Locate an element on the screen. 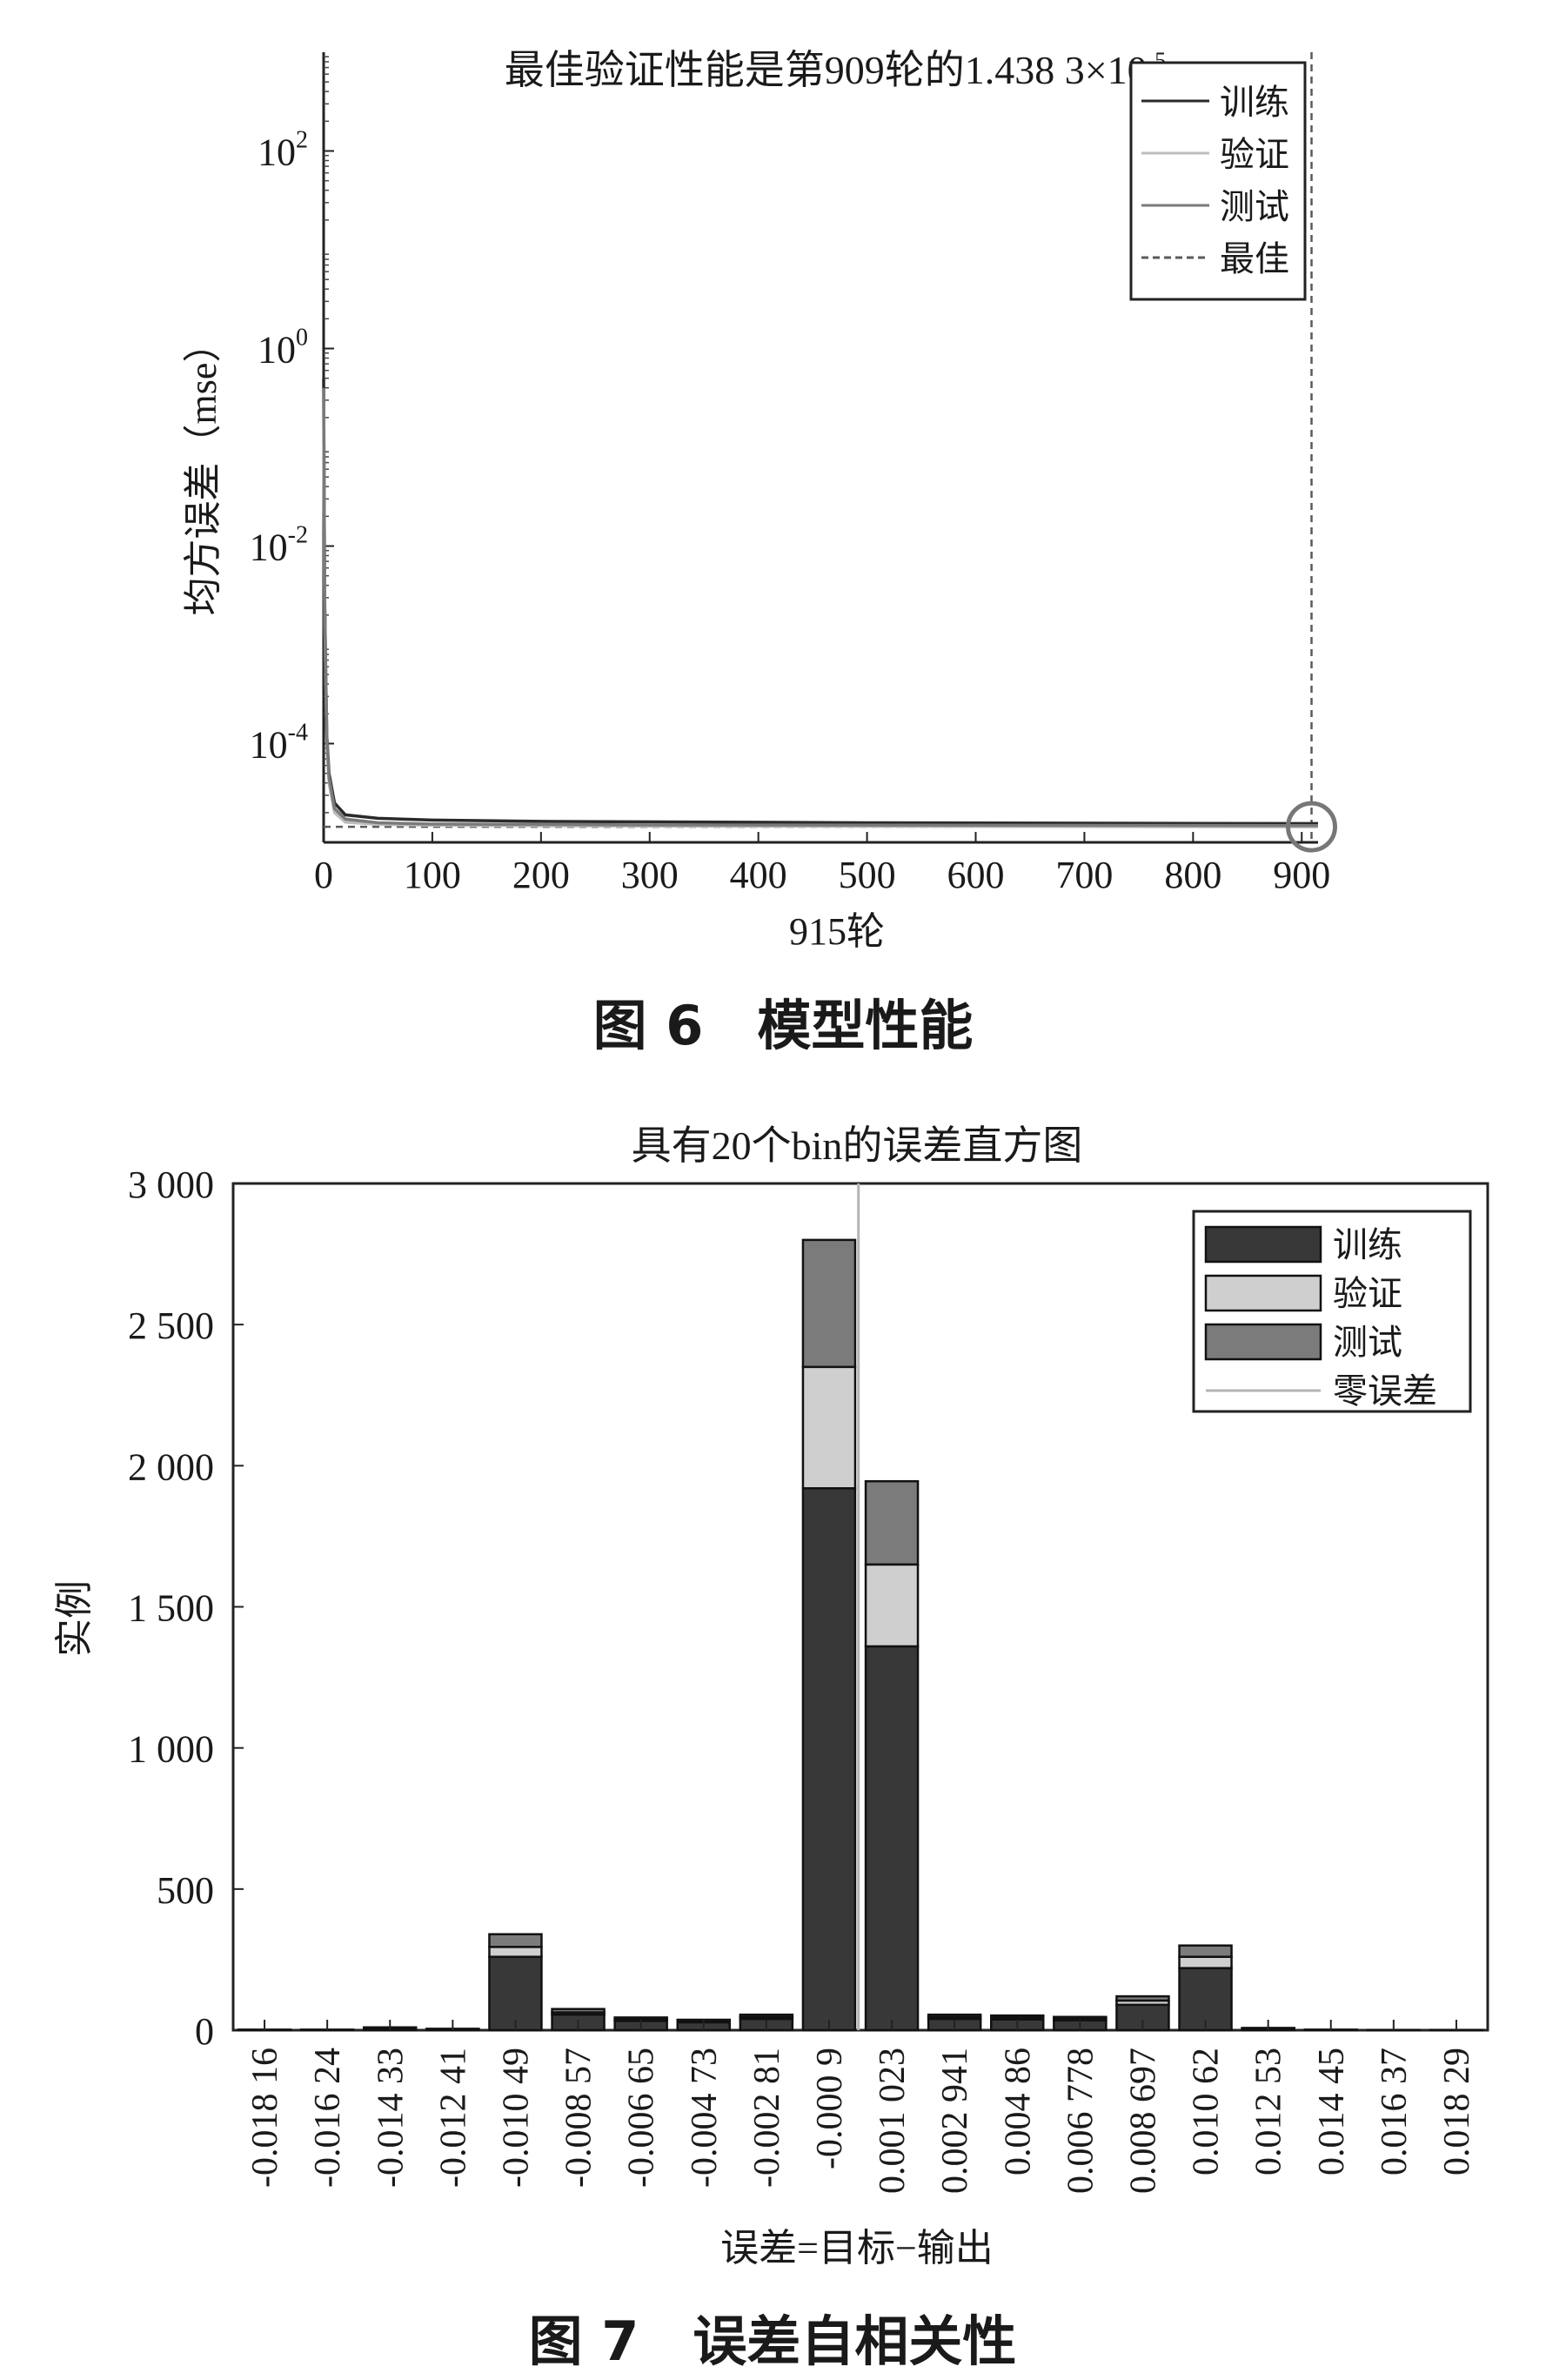  mse-chart-title: 最佳验证性能是第909轮的1.438 3×10-5 is located at coordinates (836, 70).